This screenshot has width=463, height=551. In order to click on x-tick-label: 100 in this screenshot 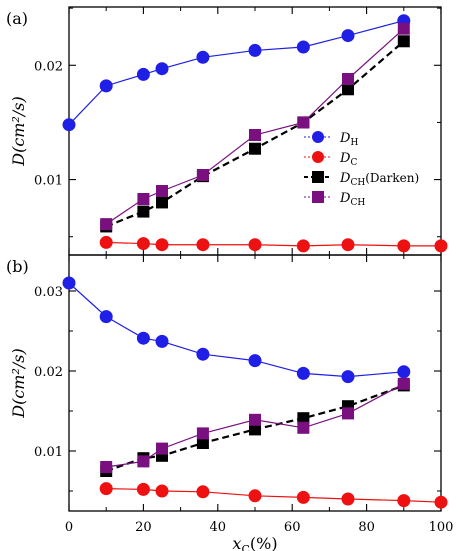, I will do `click(441, 527)`.